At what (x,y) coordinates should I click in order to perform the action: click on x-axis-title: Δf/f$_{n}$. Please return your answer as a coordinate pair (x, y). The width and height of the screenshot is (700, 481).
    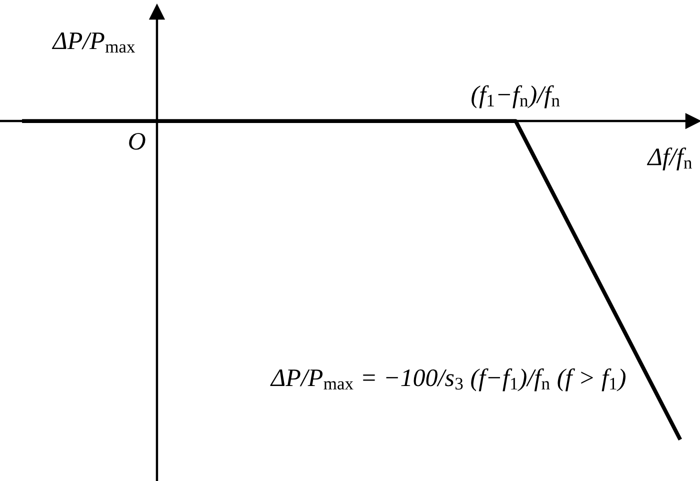
    Looking at the image, I should click on (669, 159).